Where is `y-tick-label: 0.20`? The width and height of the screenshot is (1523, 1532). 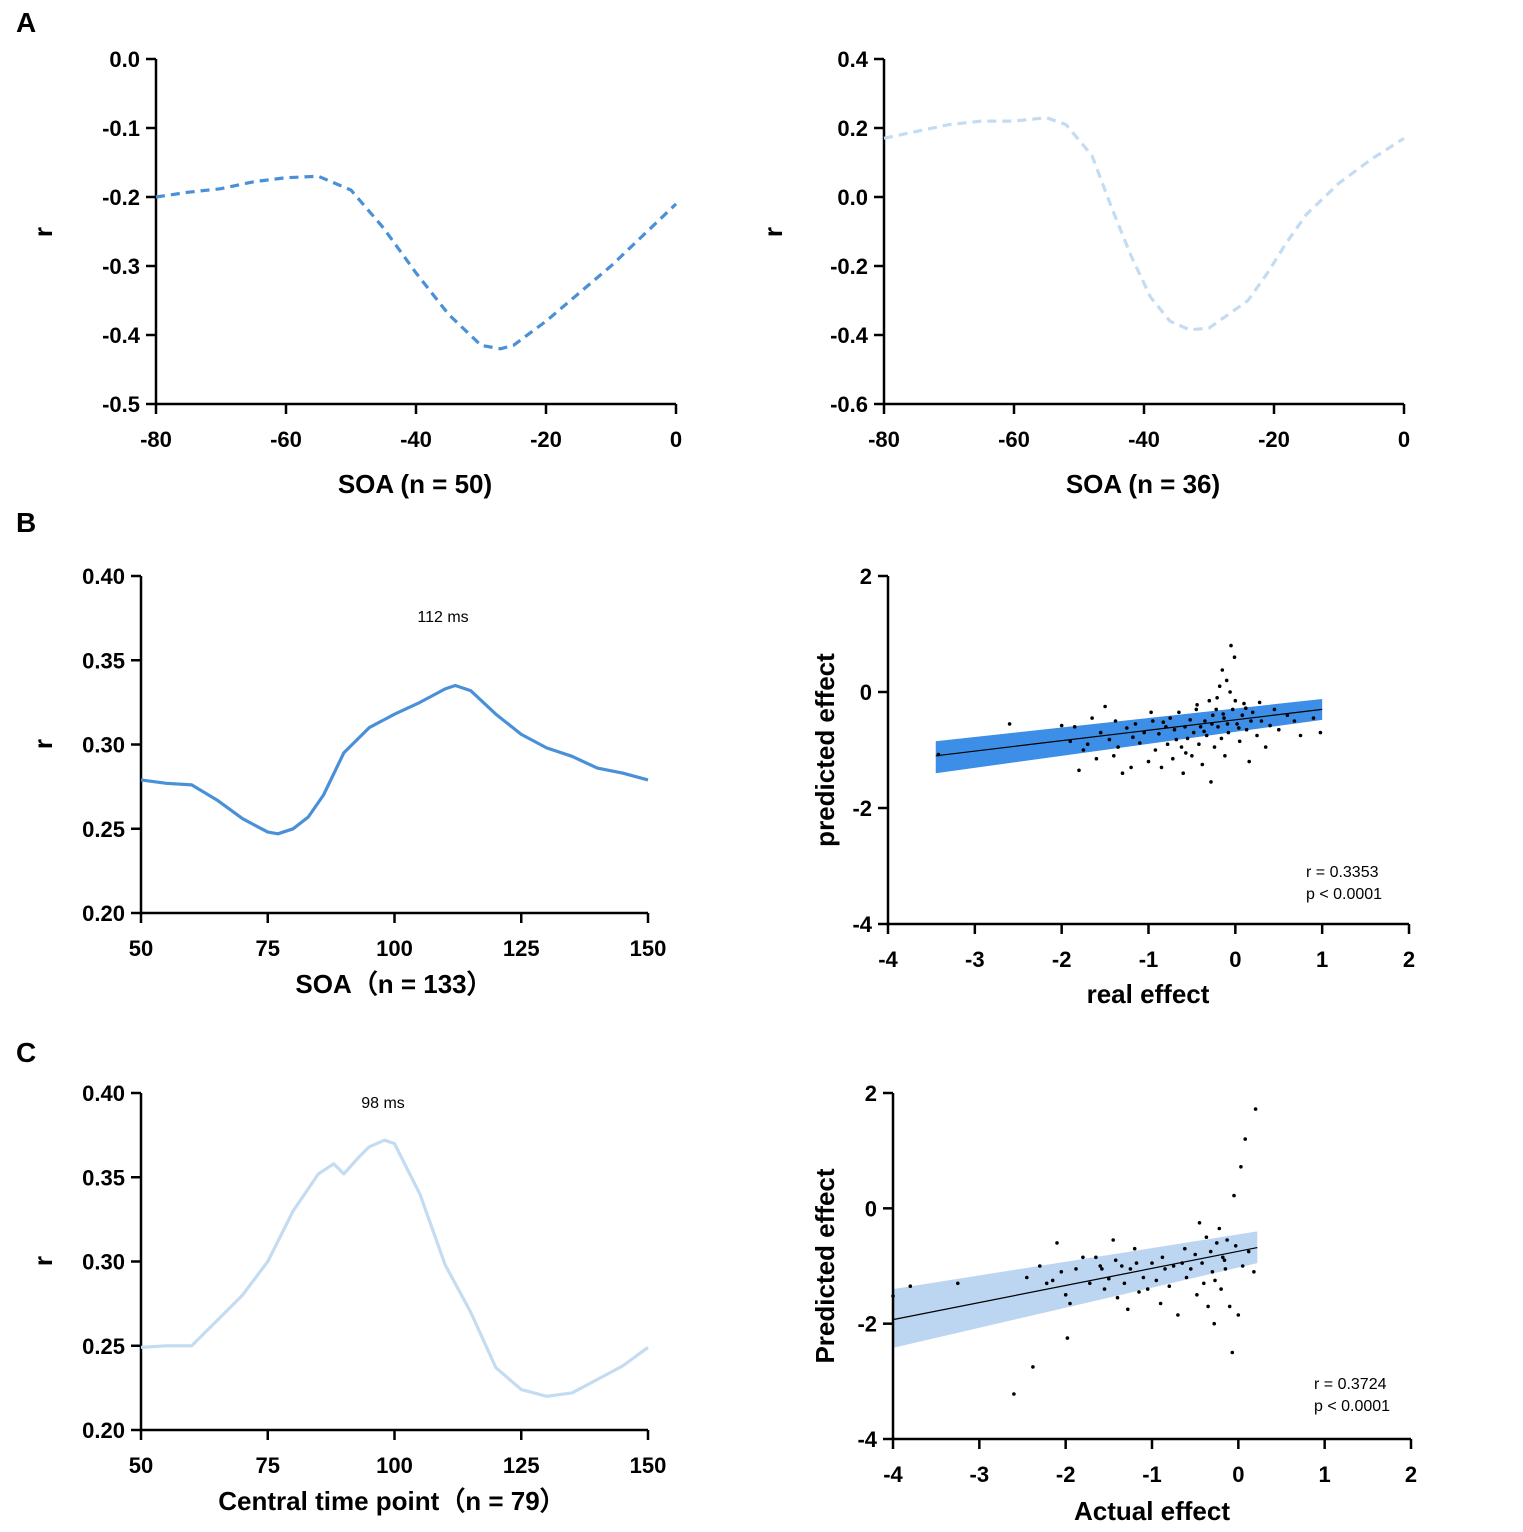 y-tick-label: 0.20 is located at coordinates (103, 1430).